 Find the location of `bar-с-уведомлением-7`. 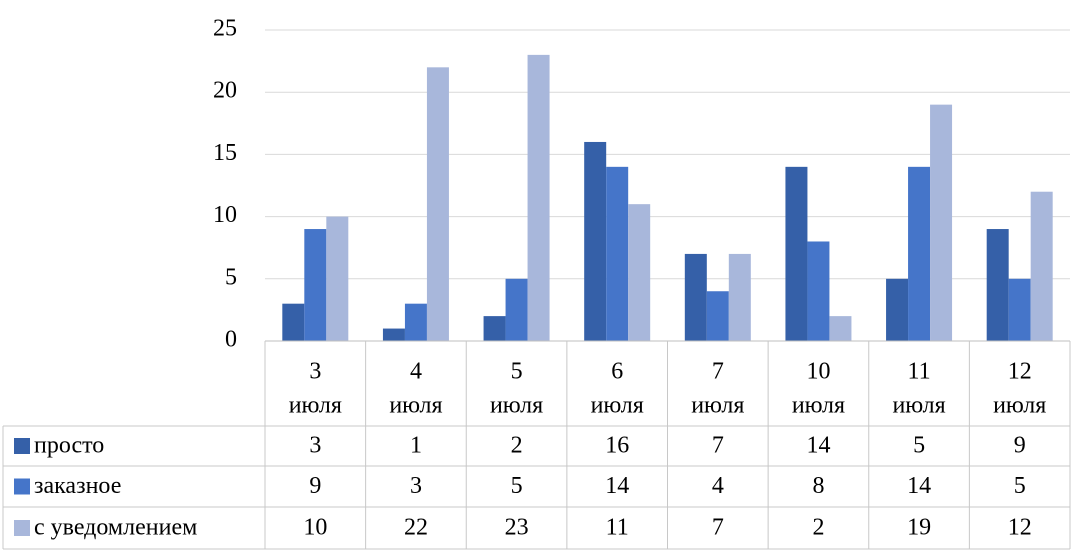

bar-с-уведомлением-7 is located at coordinates (1041, 266).